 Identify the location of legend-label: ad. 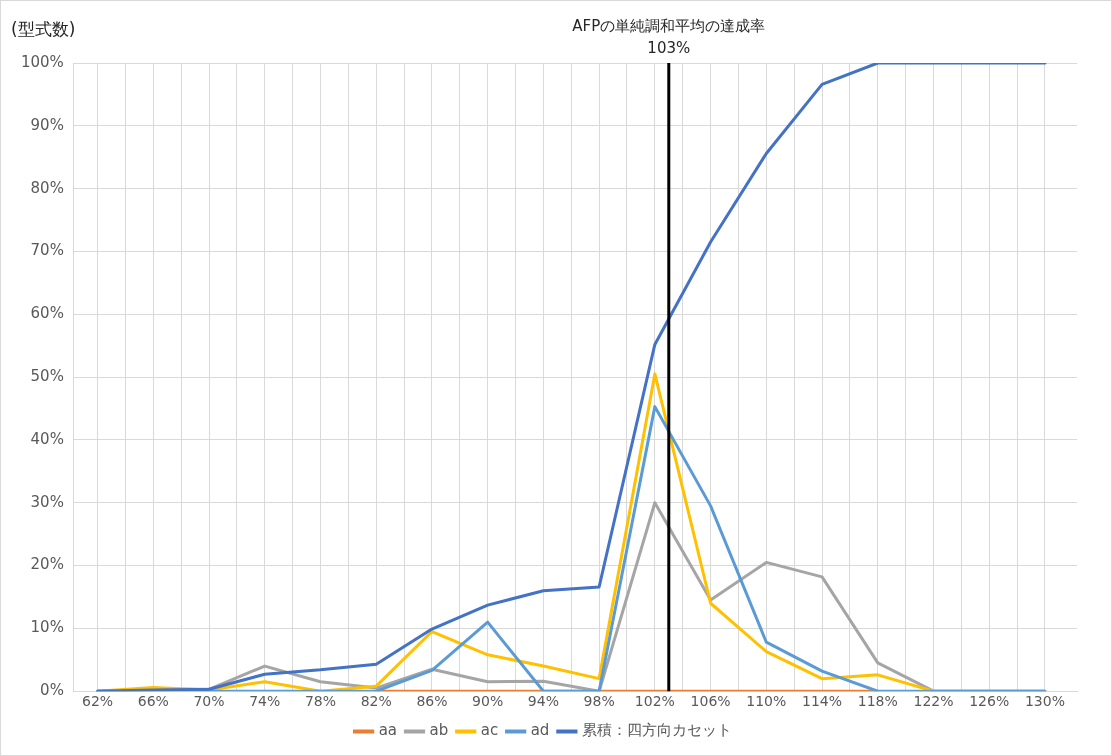
(540, 730).